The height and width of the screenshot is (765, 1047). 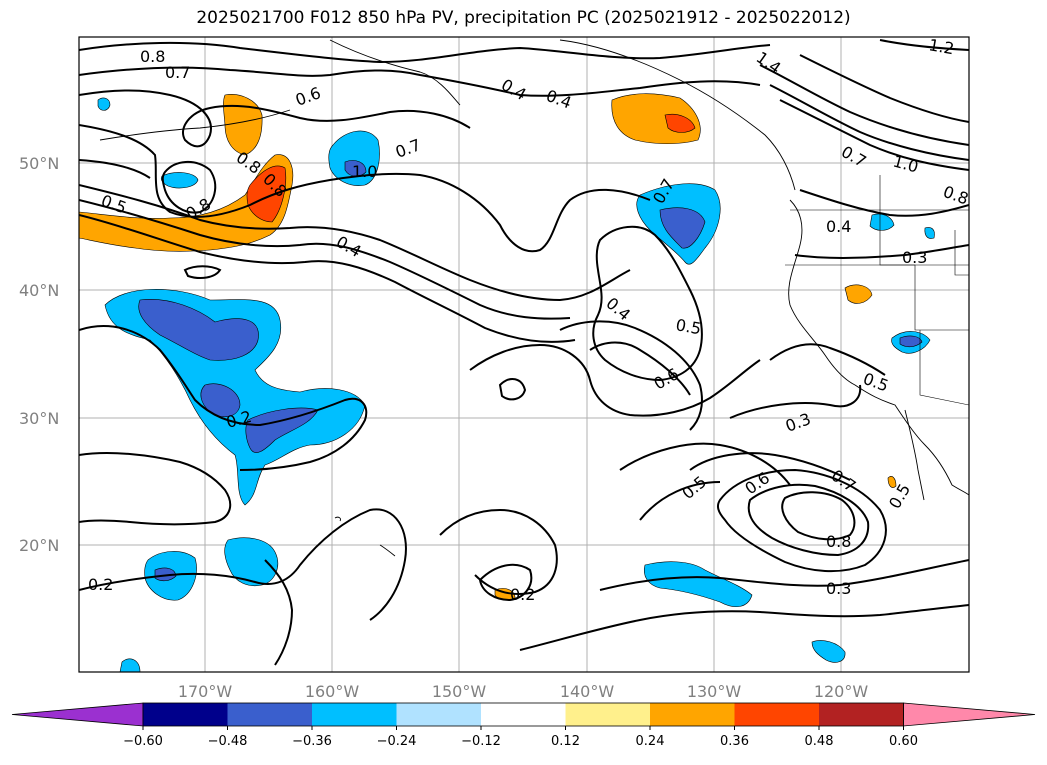 What do you see at coordinates (364, 171) in the screenshot?
I see `contour-label: 1.0` at bounding box center [364, 171].